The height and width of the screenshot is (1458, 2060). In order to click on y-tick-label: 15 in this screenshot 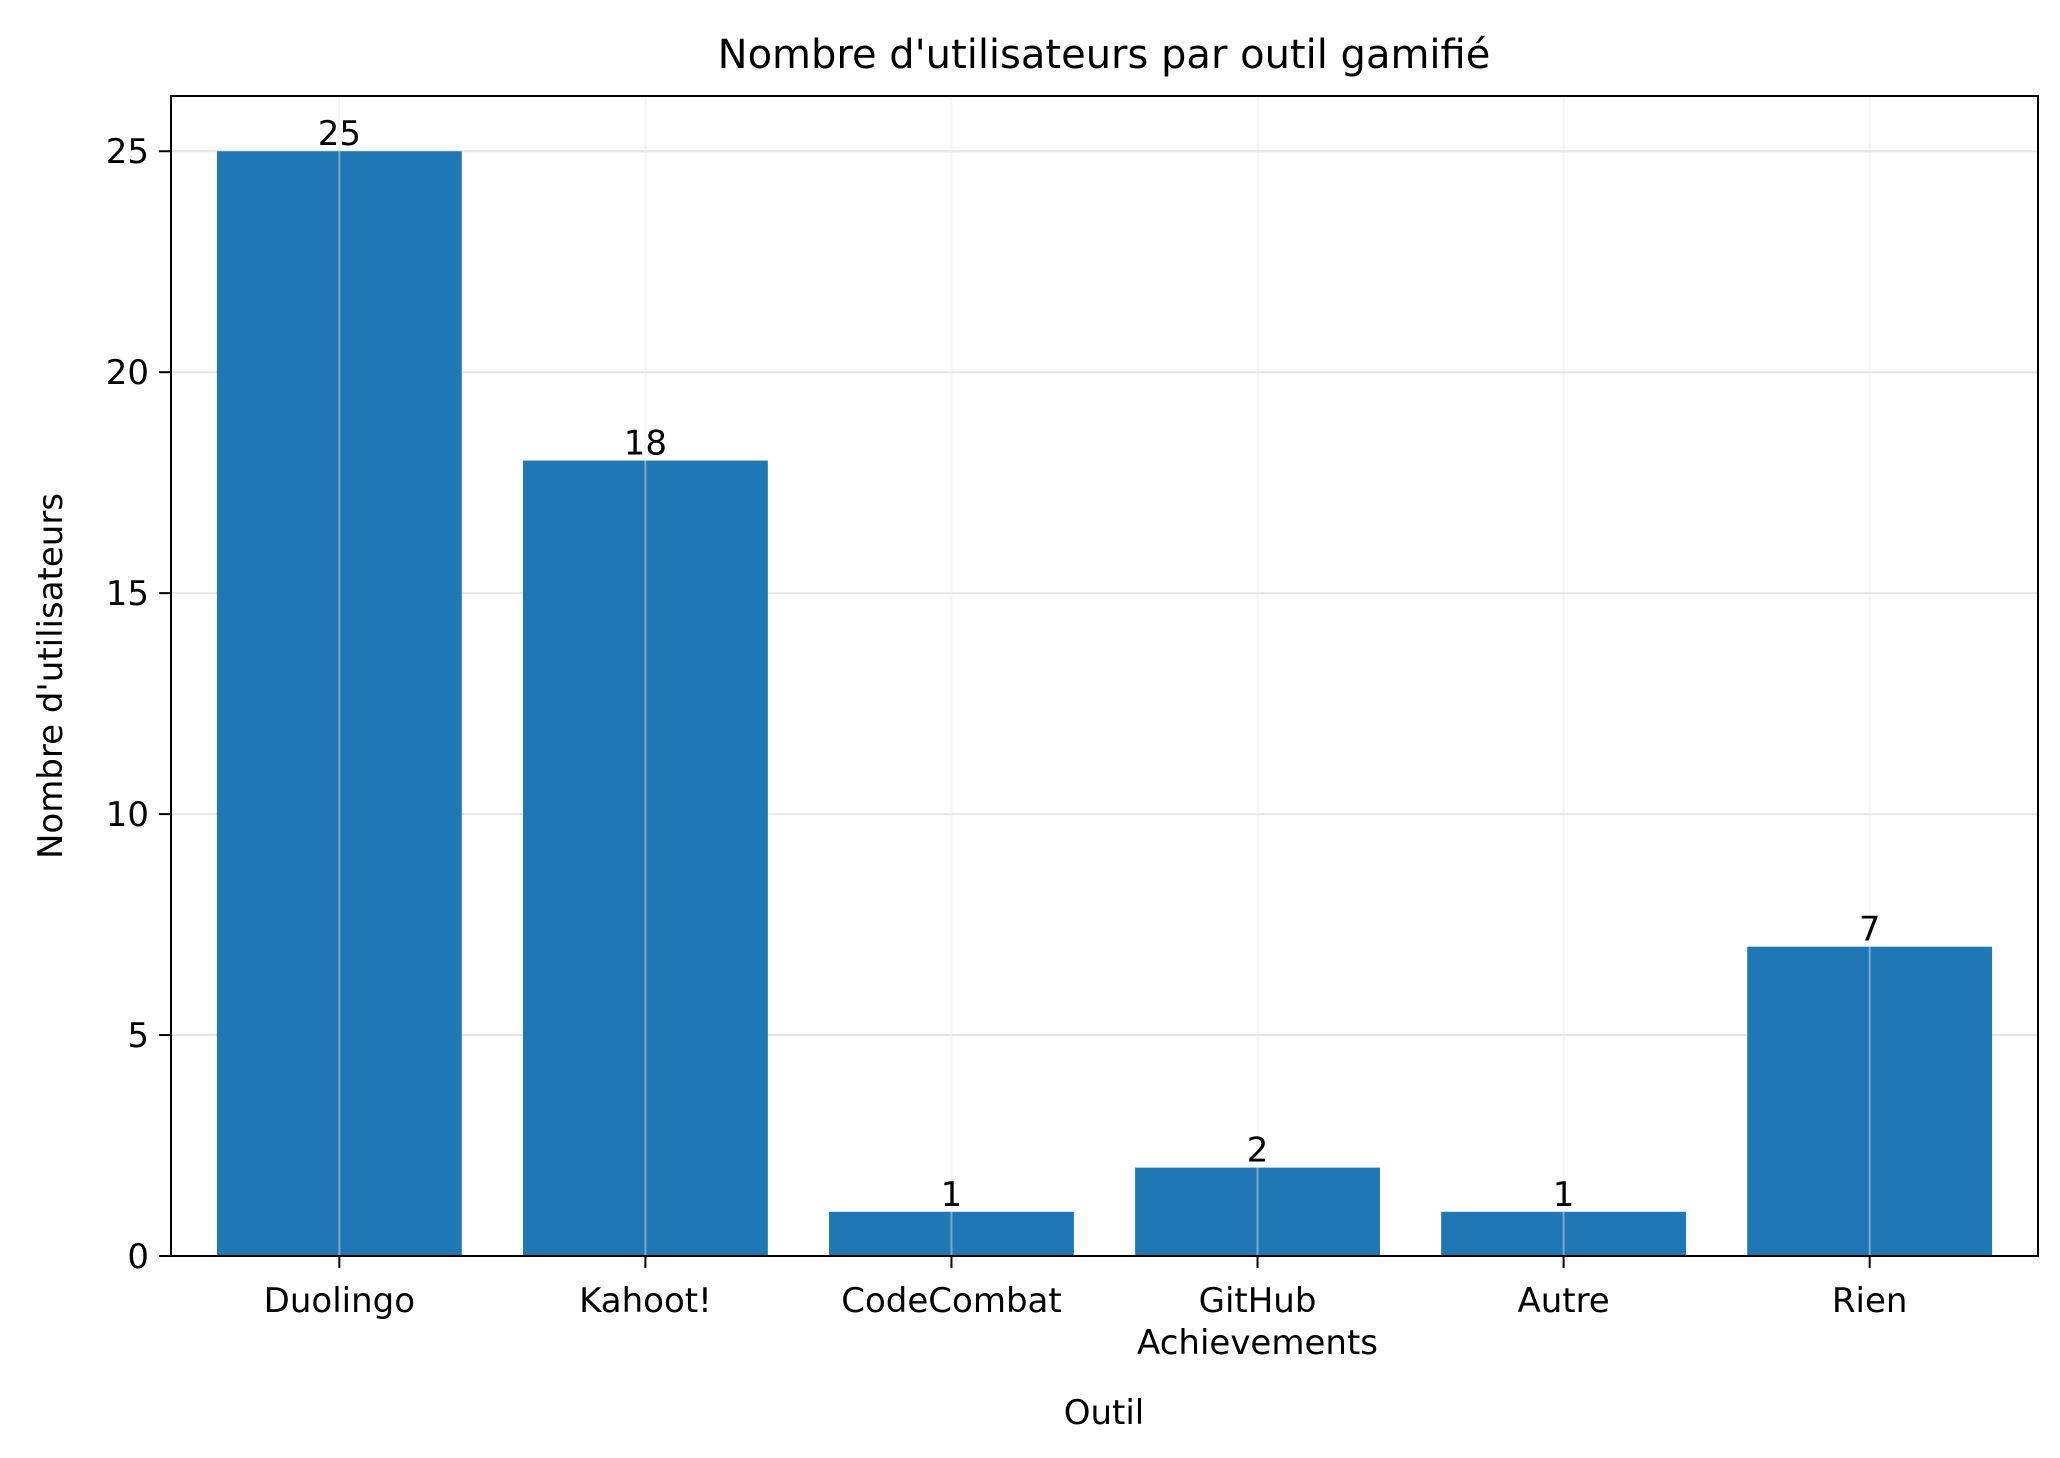, I will do `click(127, 594)`.